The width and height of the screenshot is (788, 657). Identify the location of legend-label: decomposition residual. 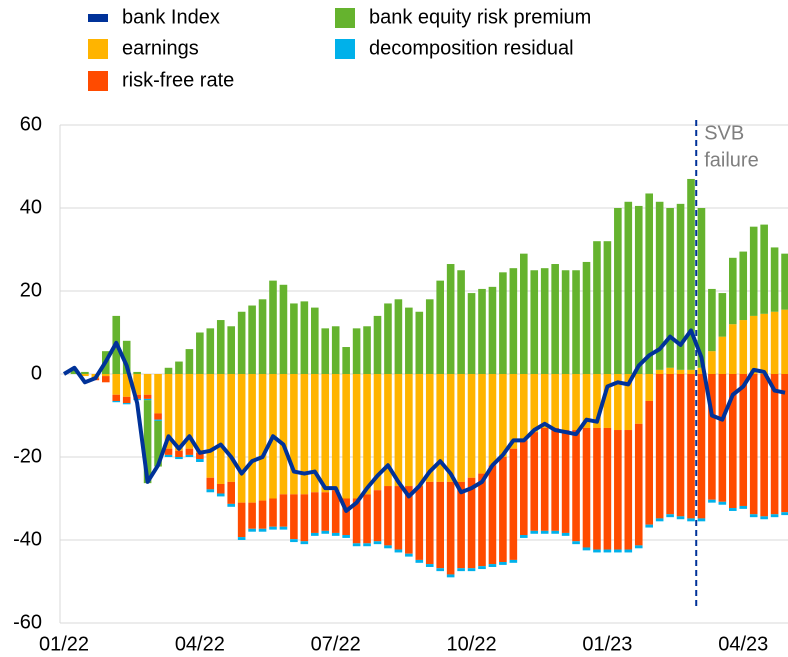
(471, 48).